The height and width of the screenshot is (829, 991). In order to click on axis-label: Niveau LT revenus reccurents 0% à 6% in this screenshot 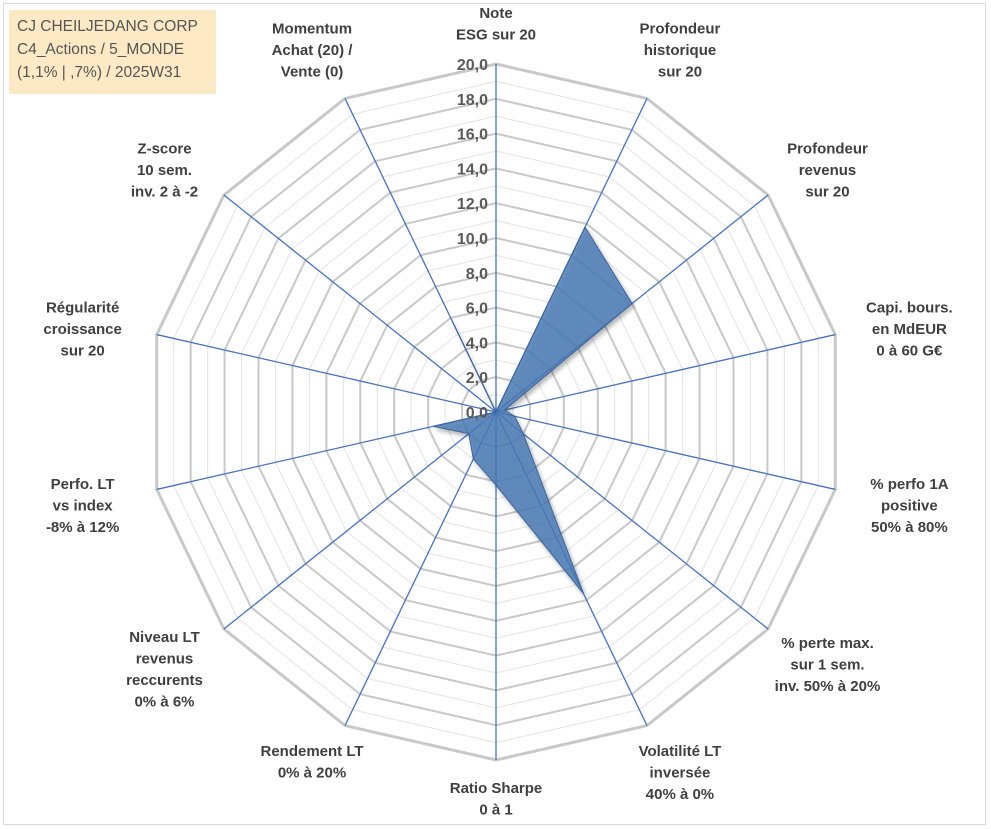, I will do `click(164, 670)`.